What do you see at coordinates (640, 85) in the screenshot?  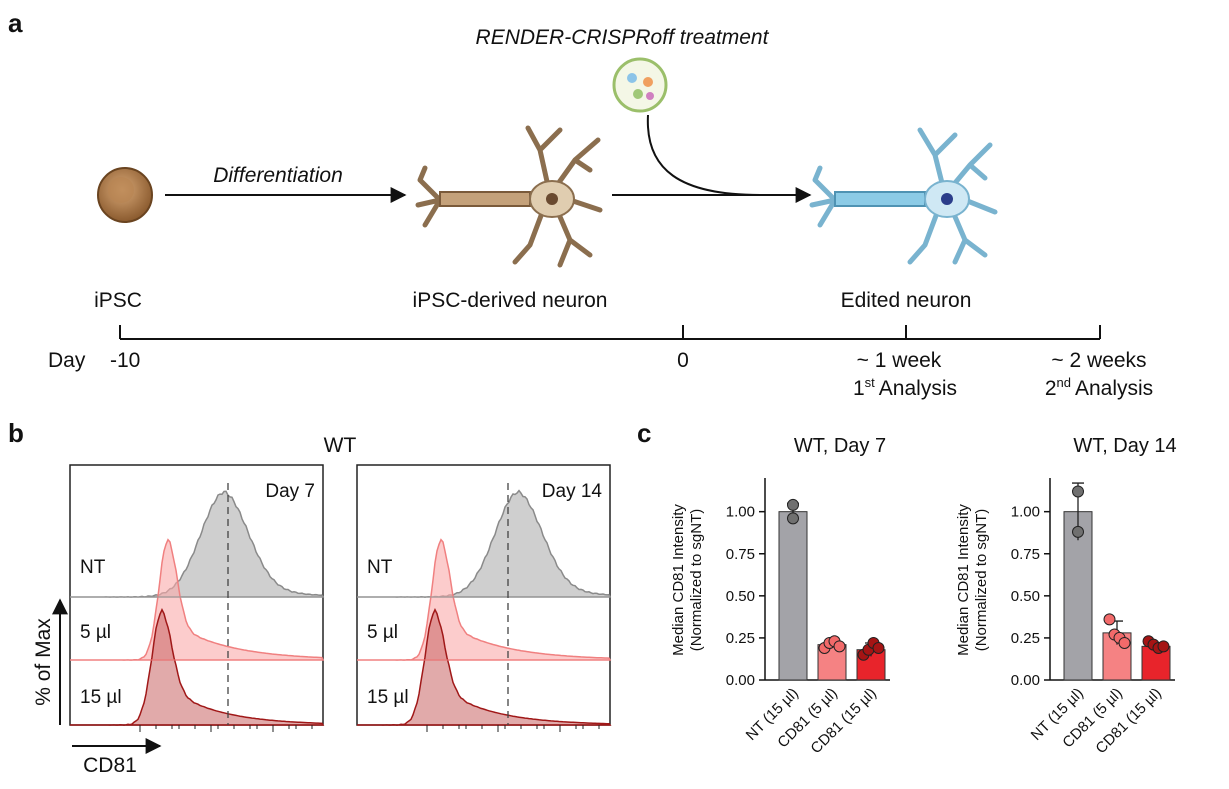 I see `virus-icon` at bounding box center [640, 85].